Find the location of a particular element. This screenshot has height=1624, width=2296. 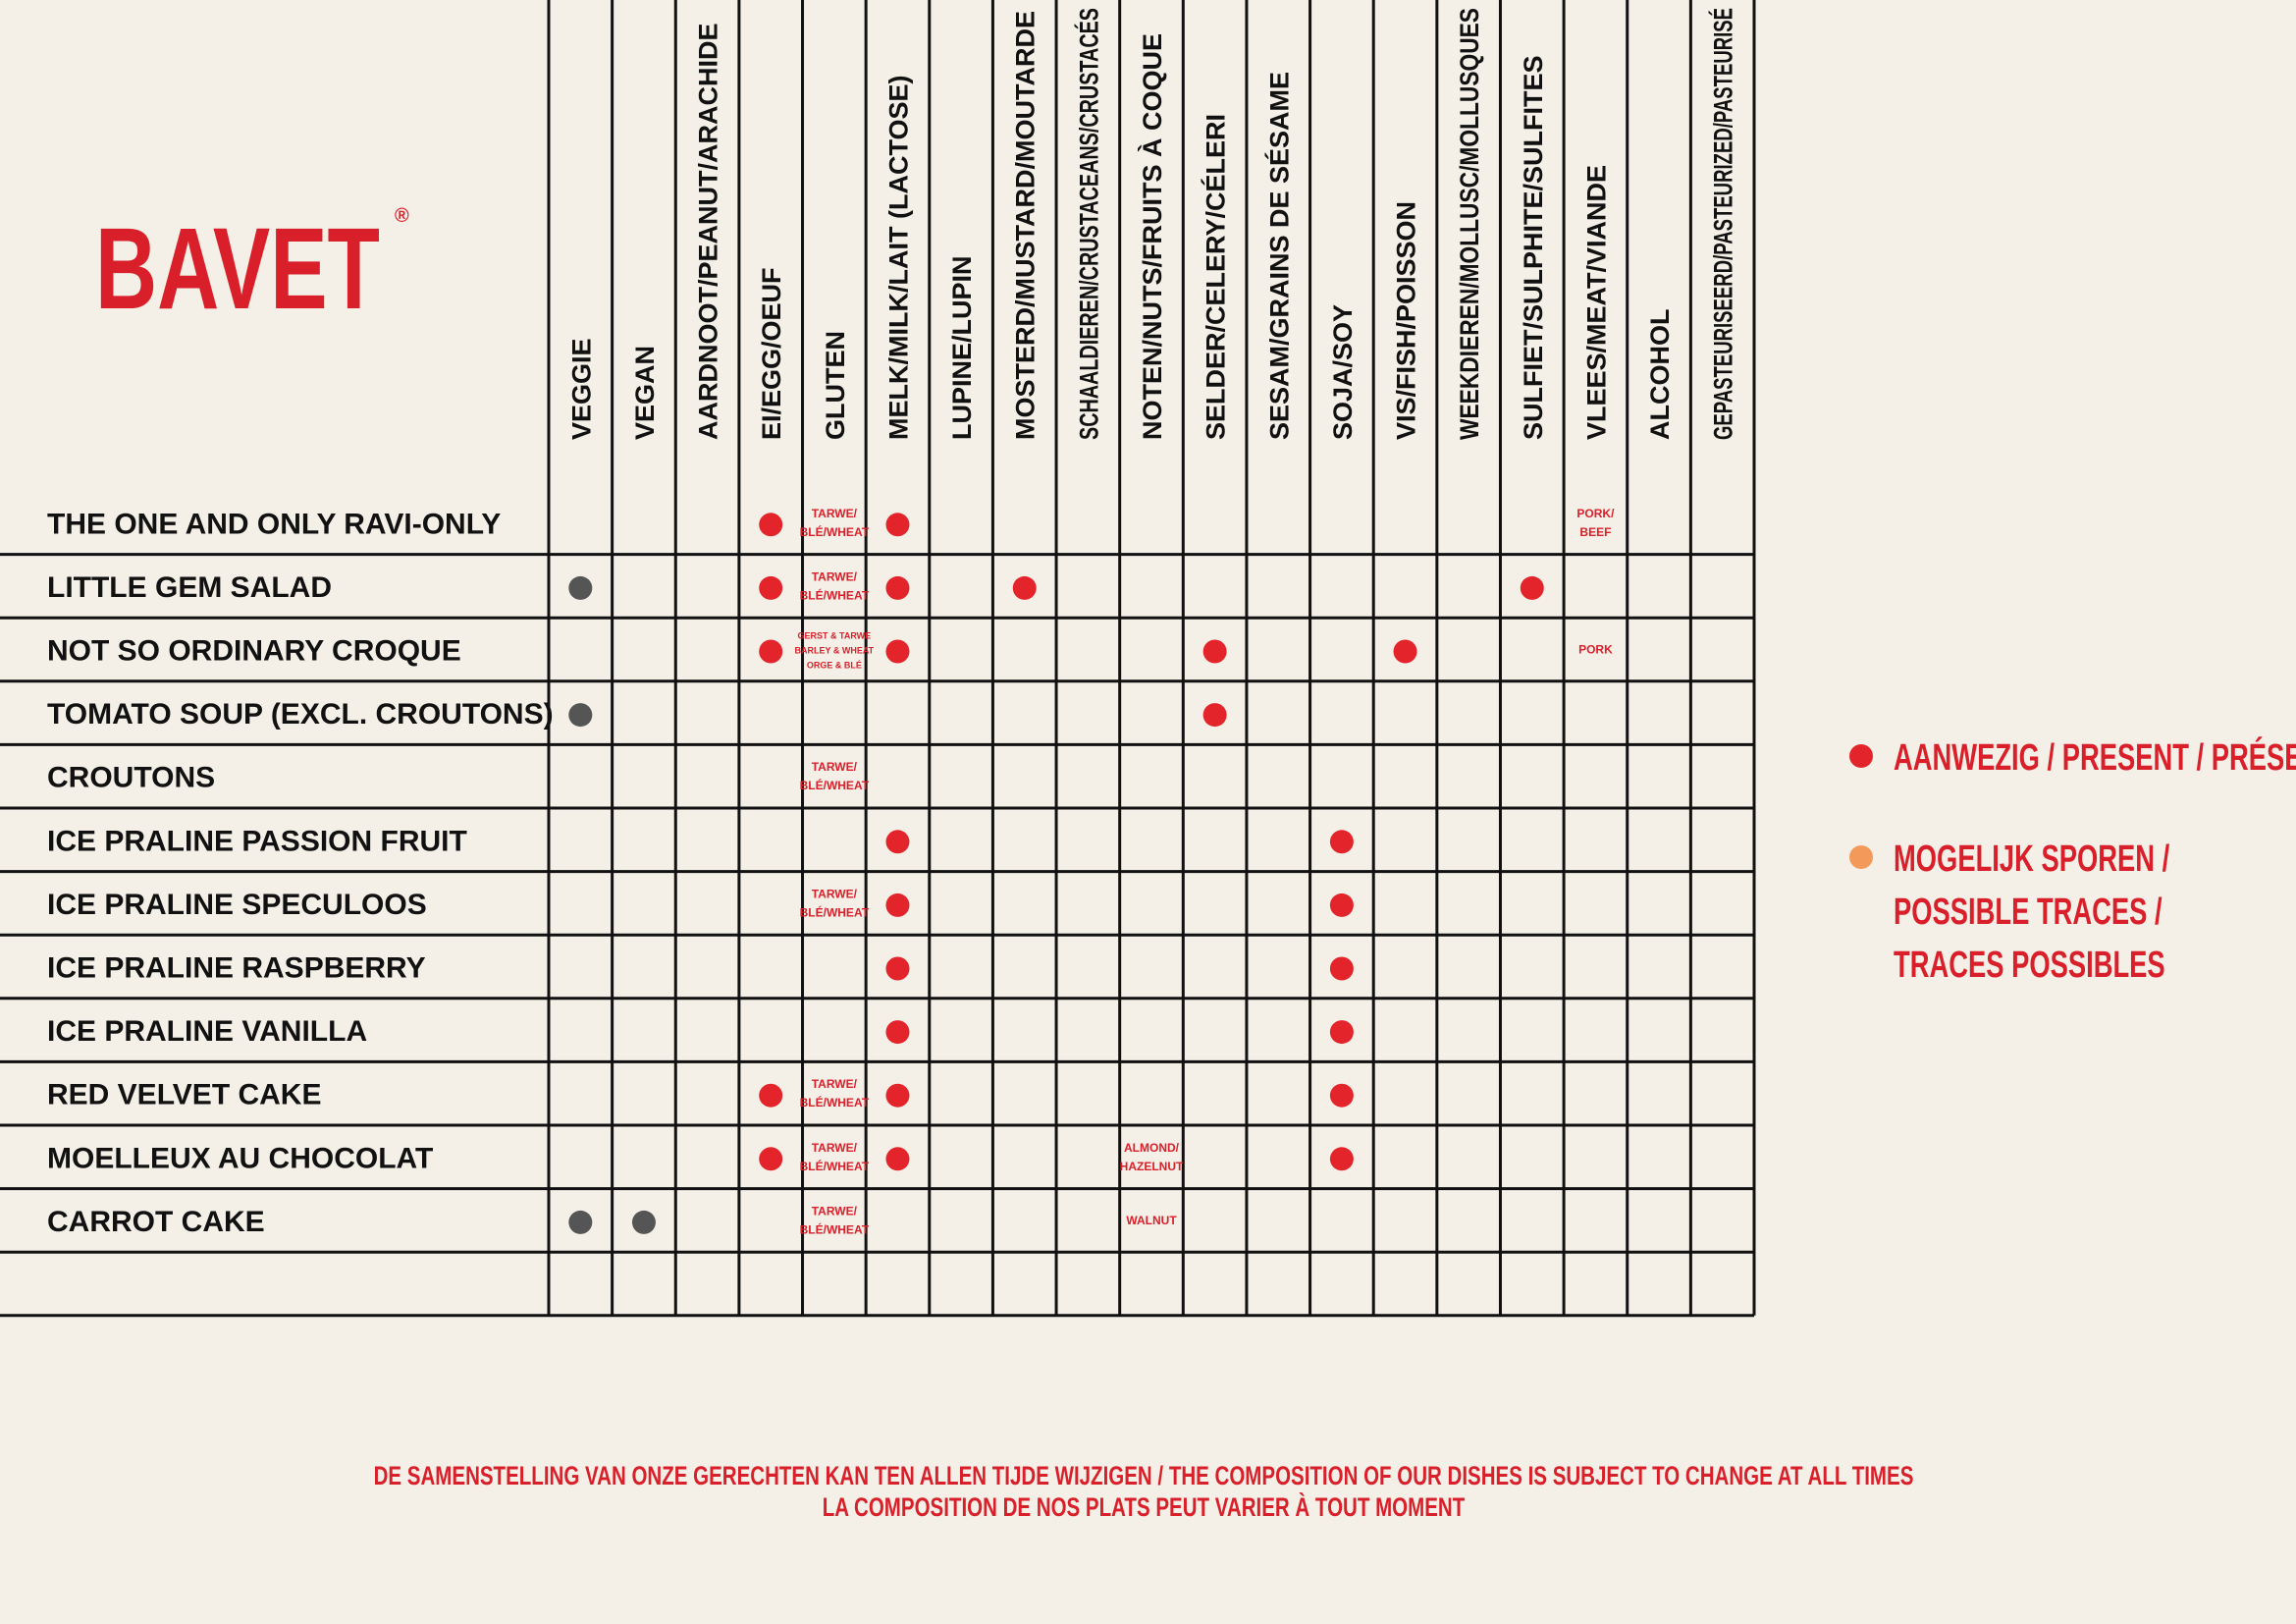

dish-name: ICE PRALINE PASSION FRUIT is located at coordinates (257, 841).